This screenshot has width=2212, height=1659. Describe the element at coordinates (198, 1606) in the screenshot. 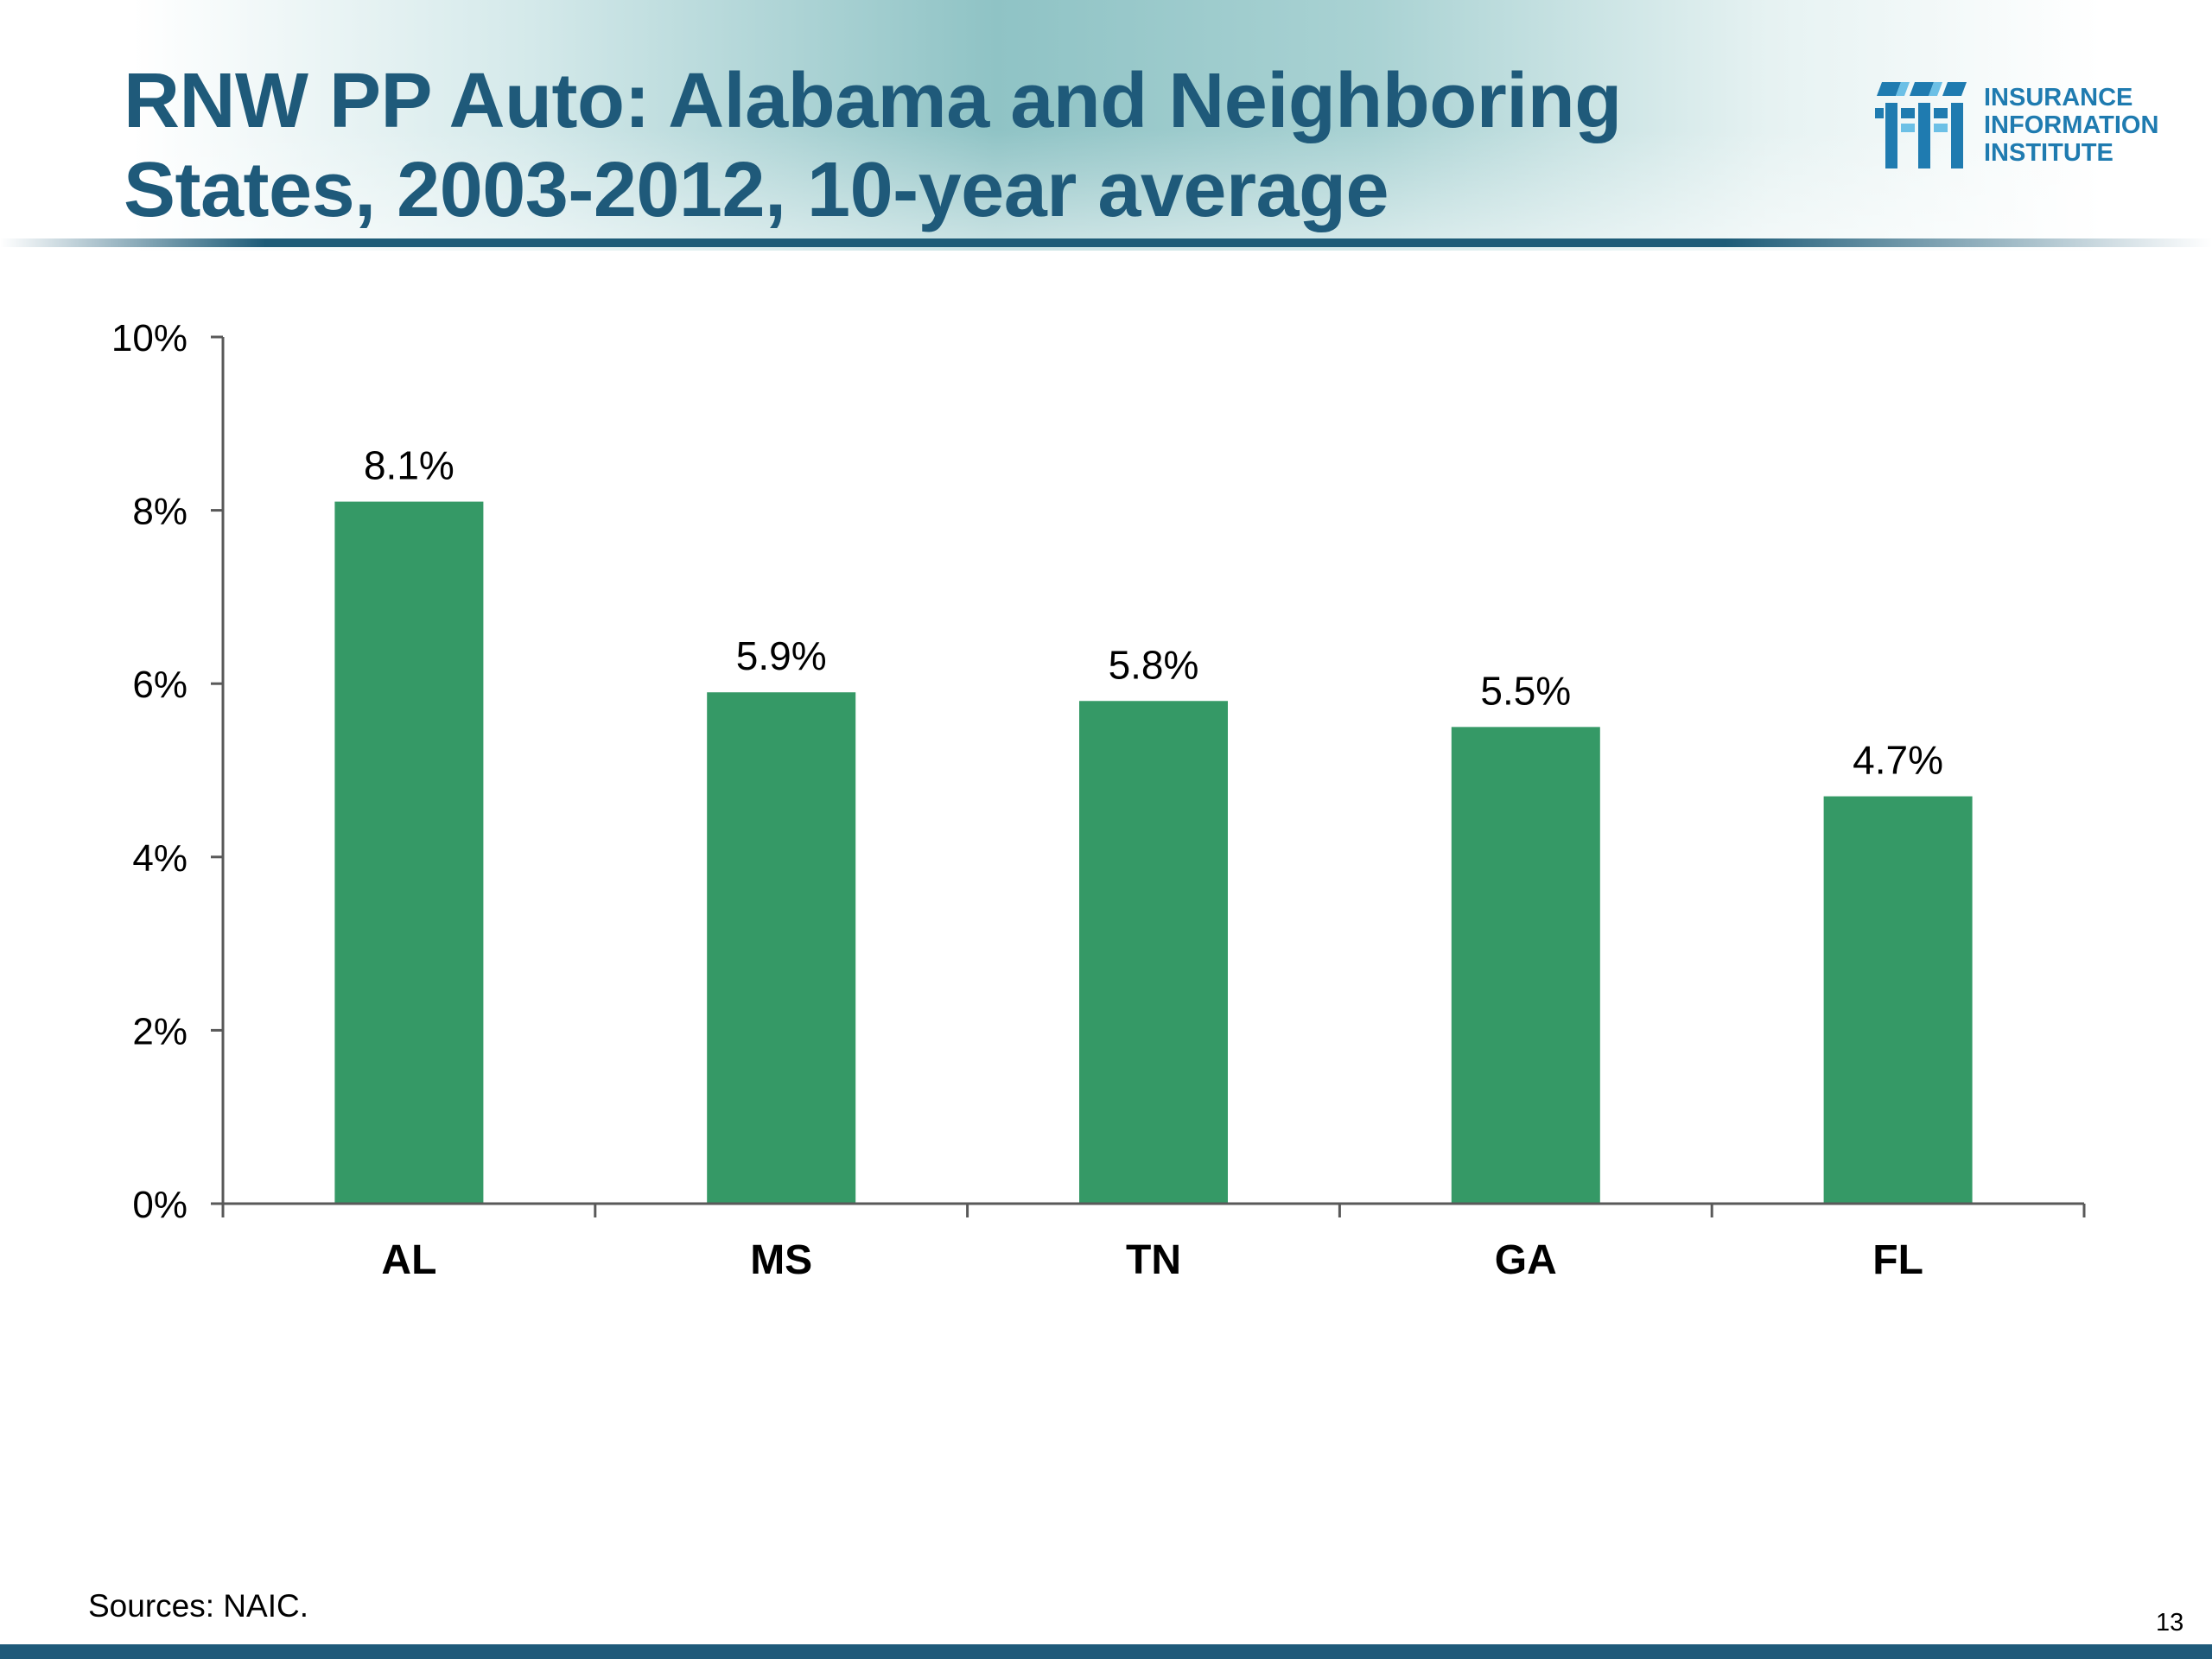

I see `source-note: Sources: NAIC.` at that location.